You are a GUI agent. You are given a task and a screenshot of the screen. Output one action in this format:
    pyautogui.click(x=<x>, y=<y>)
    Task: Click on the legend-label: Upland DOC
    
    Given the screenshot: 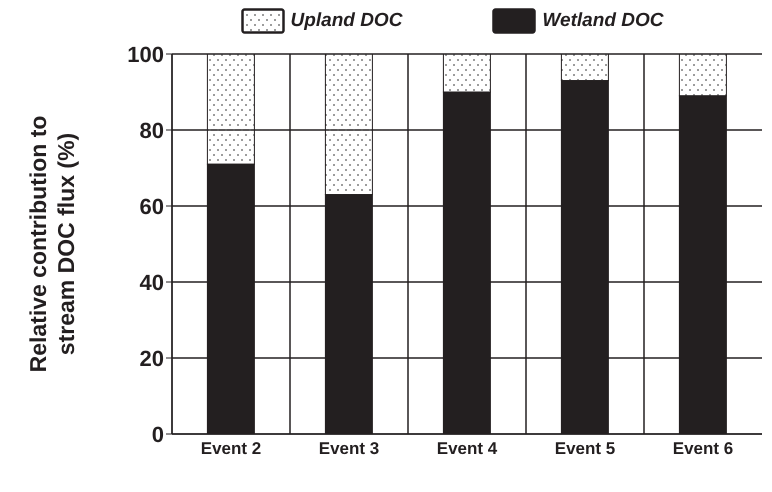 What is the action you would take?
    pyautogui.click(x=346, y=21)
    